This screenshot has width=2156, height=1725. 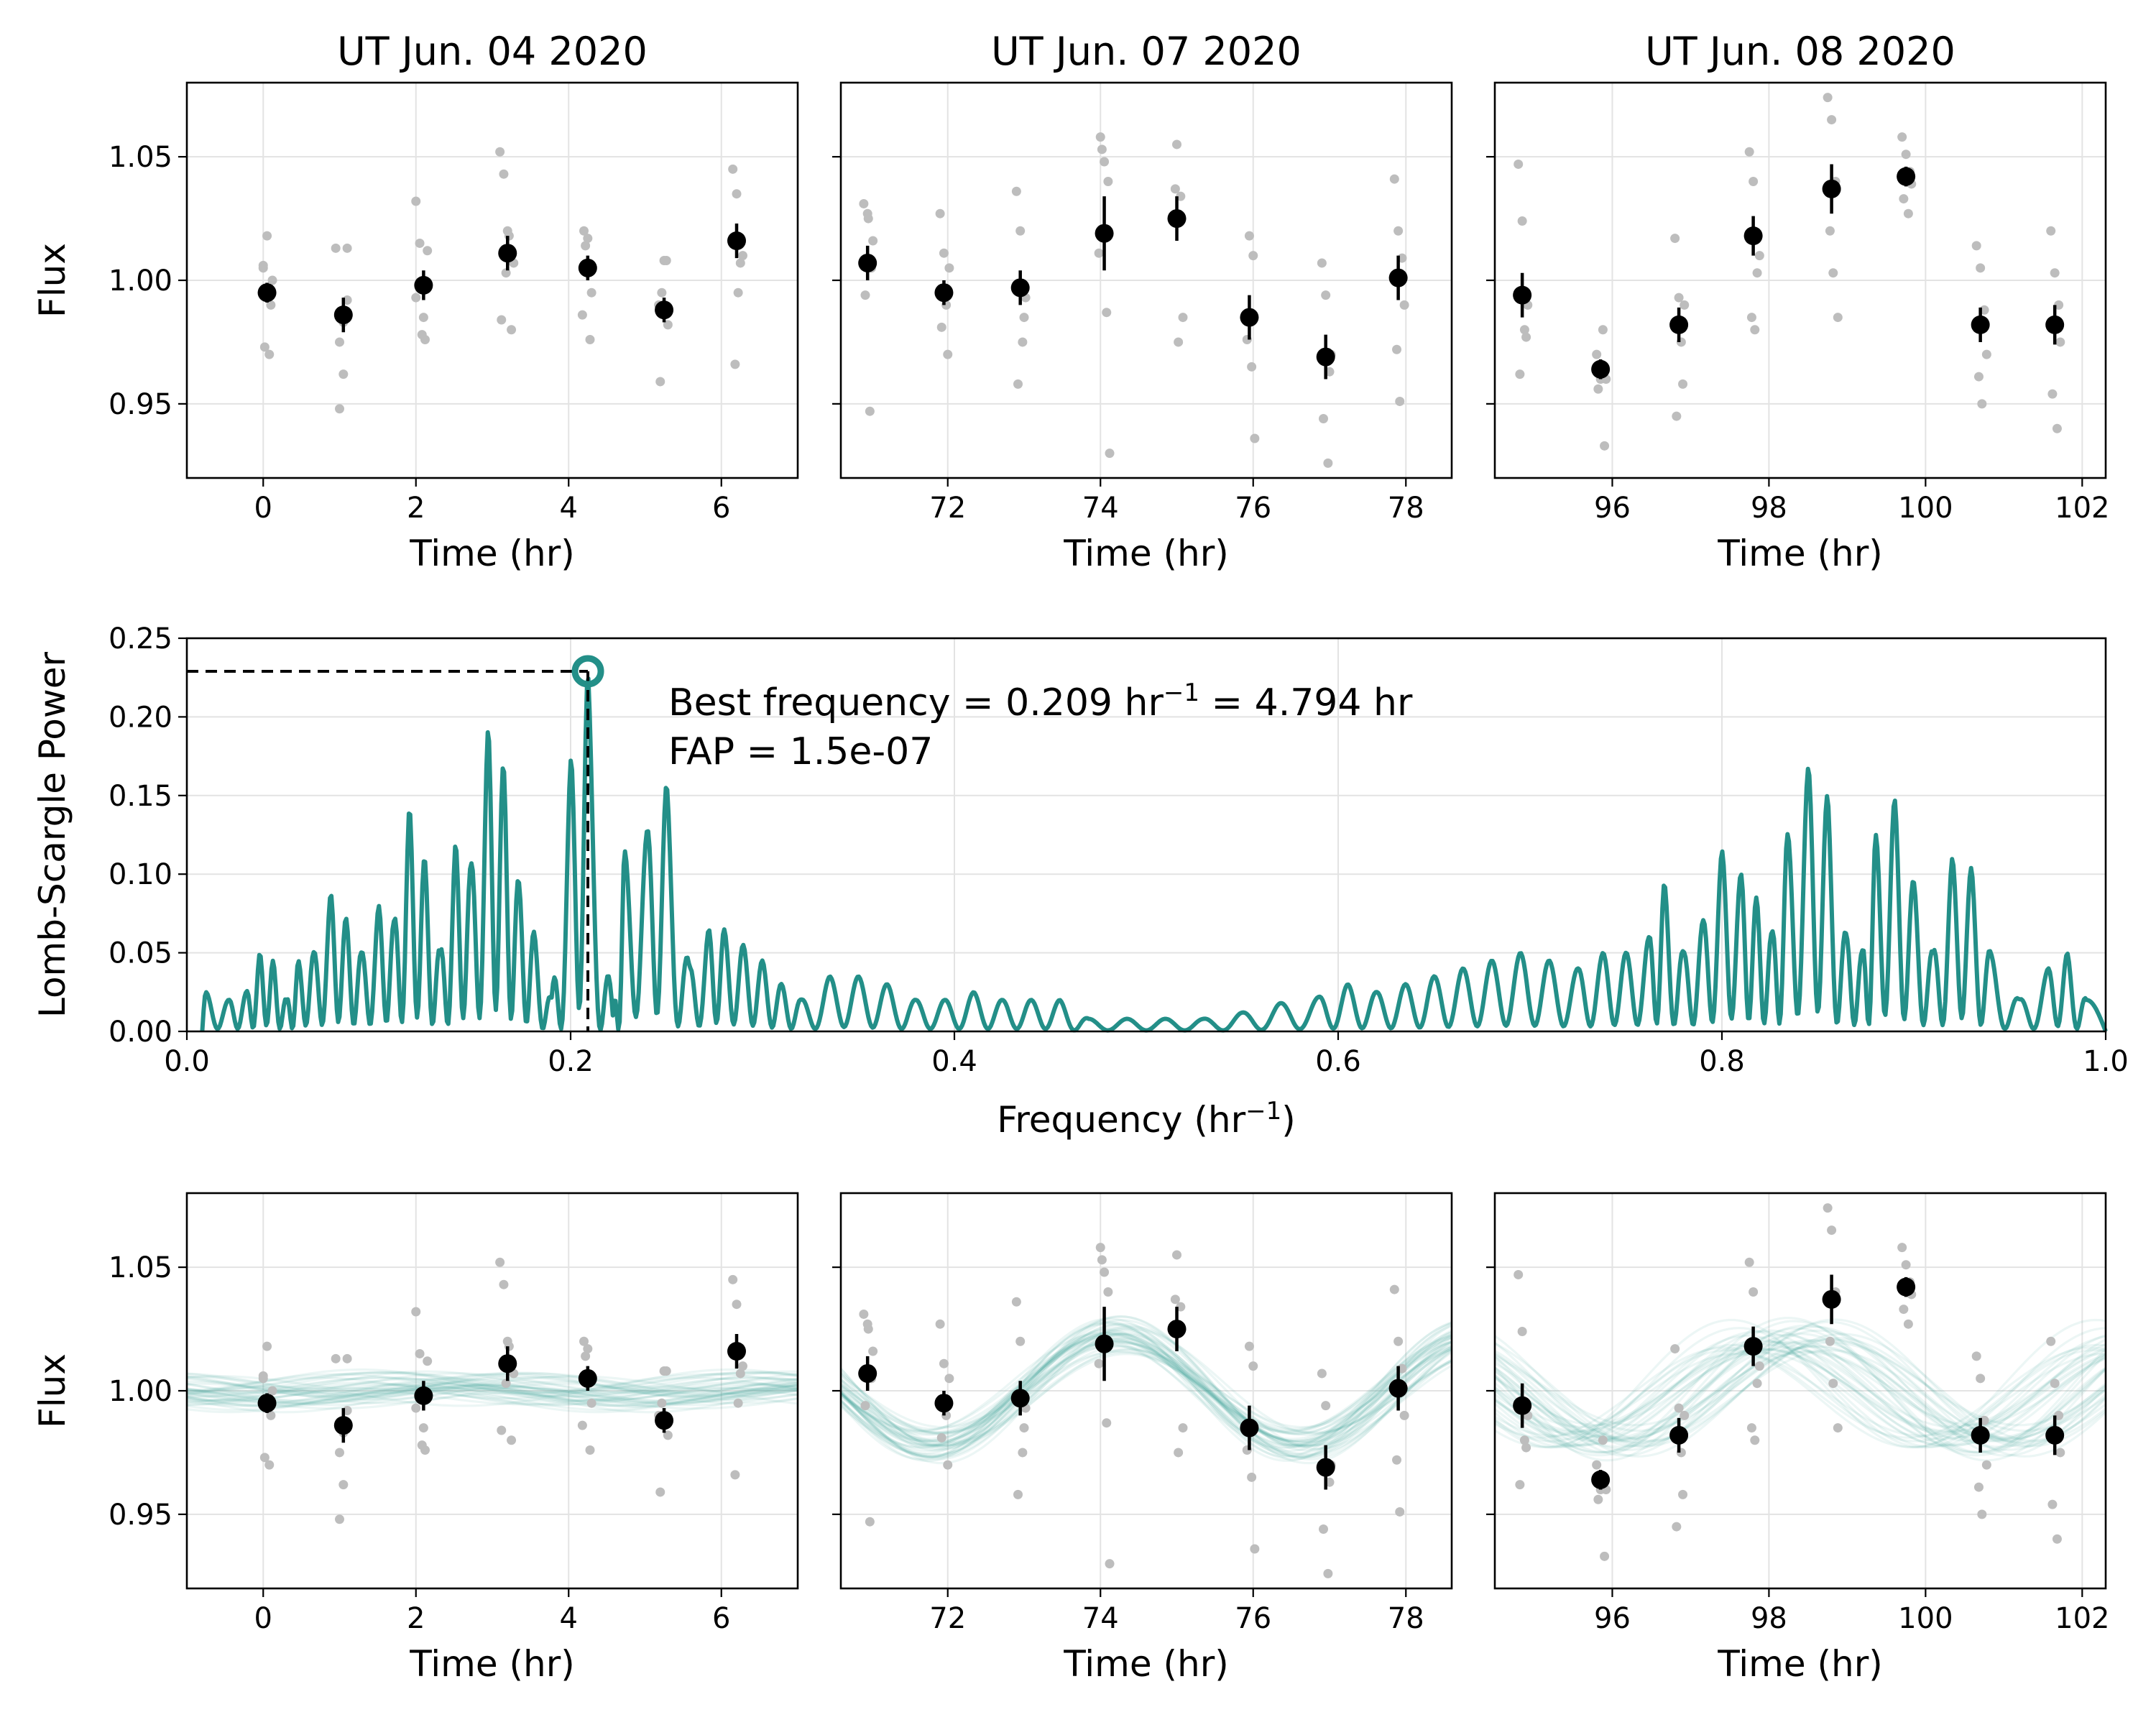 I want to click on y-tick-label: 0.05, so click(x=140, y=953).